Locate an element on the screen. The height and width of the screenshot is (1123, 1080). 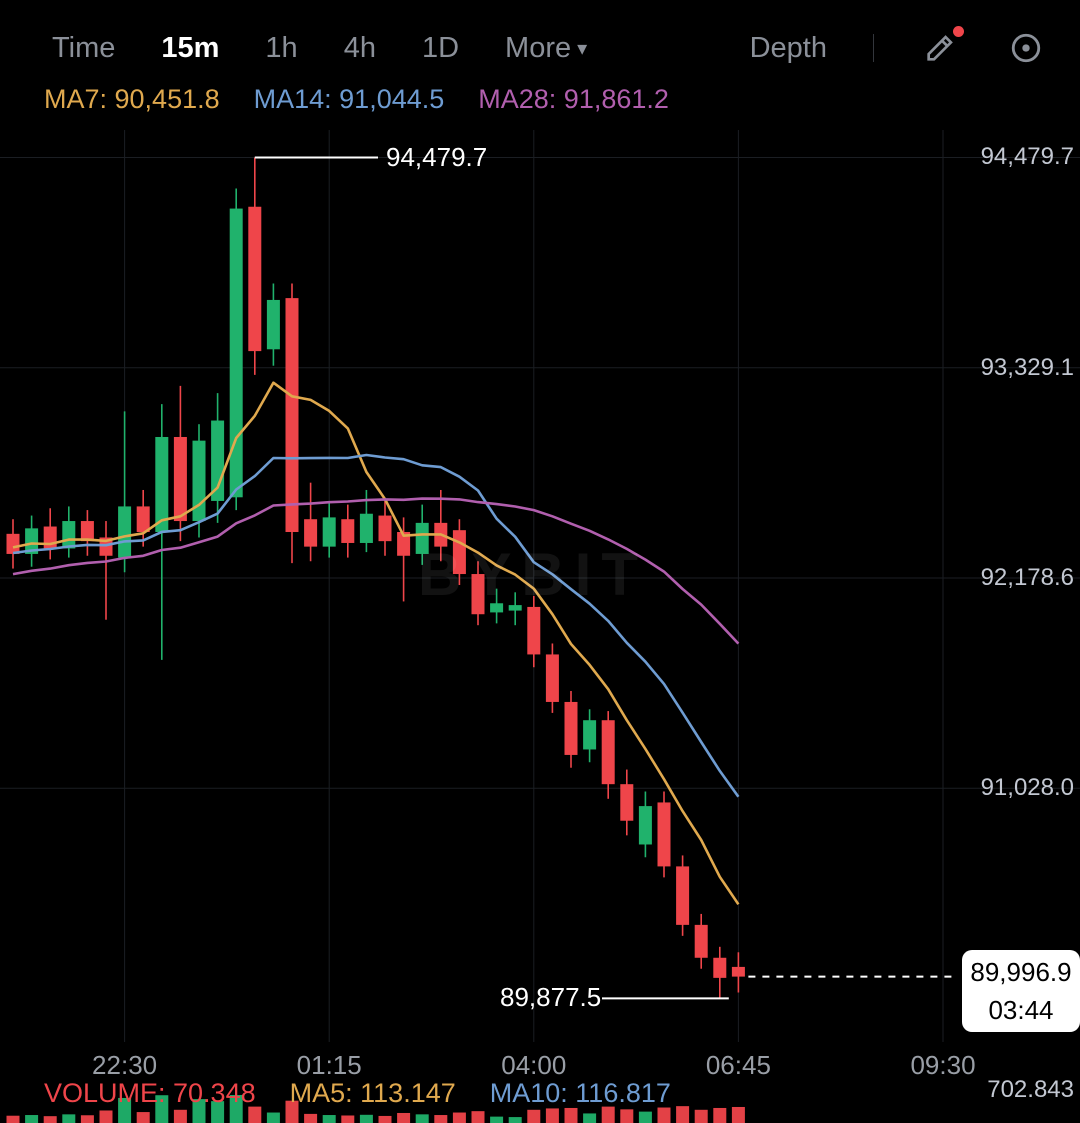
x-axis-label: 06:45 is located at coordinates (738, 1065).